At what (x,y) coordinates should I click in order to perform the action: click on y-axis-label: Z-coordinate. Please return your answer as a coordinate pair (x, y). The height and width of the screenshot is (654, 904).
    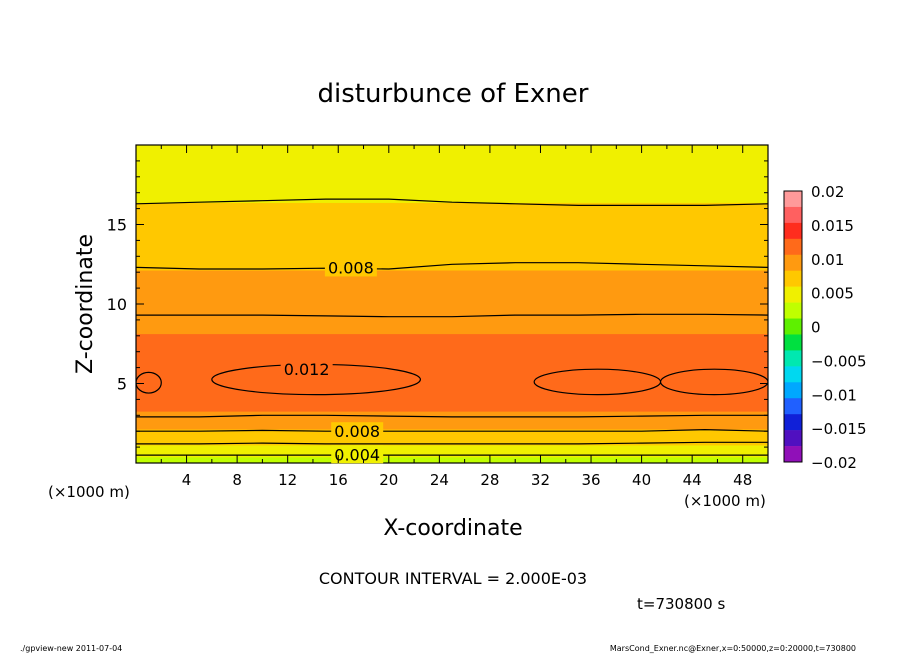
    Looking at the image, I should click on (85, 304).